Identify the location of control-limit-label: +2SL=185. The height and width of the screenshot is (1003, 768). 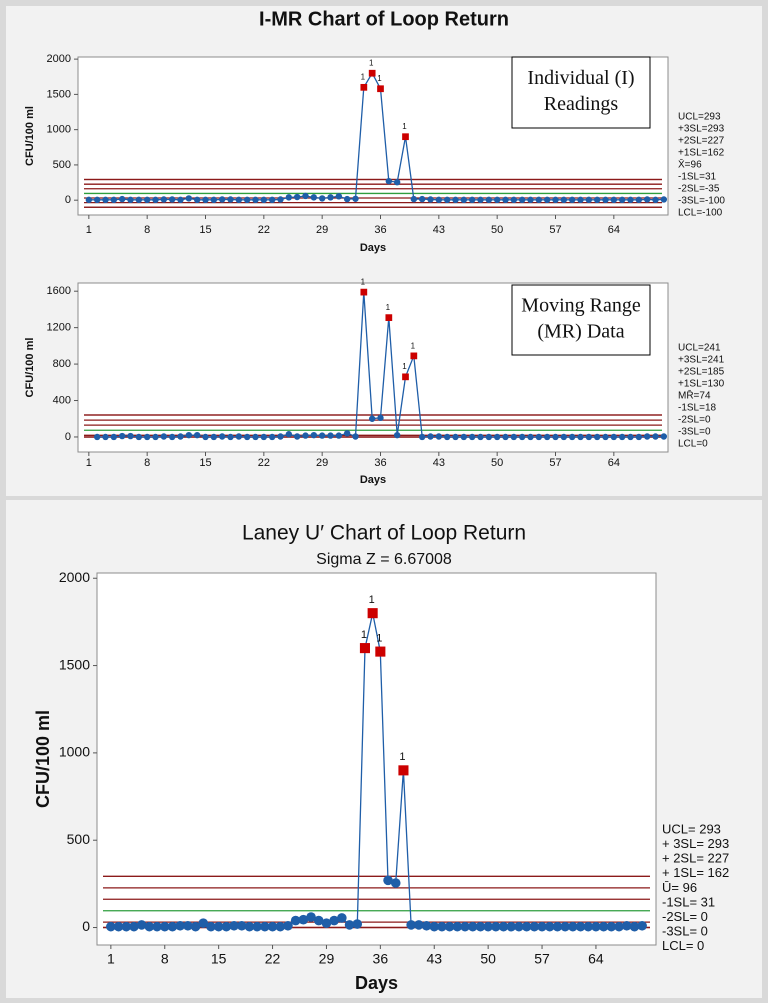
(701, 372).